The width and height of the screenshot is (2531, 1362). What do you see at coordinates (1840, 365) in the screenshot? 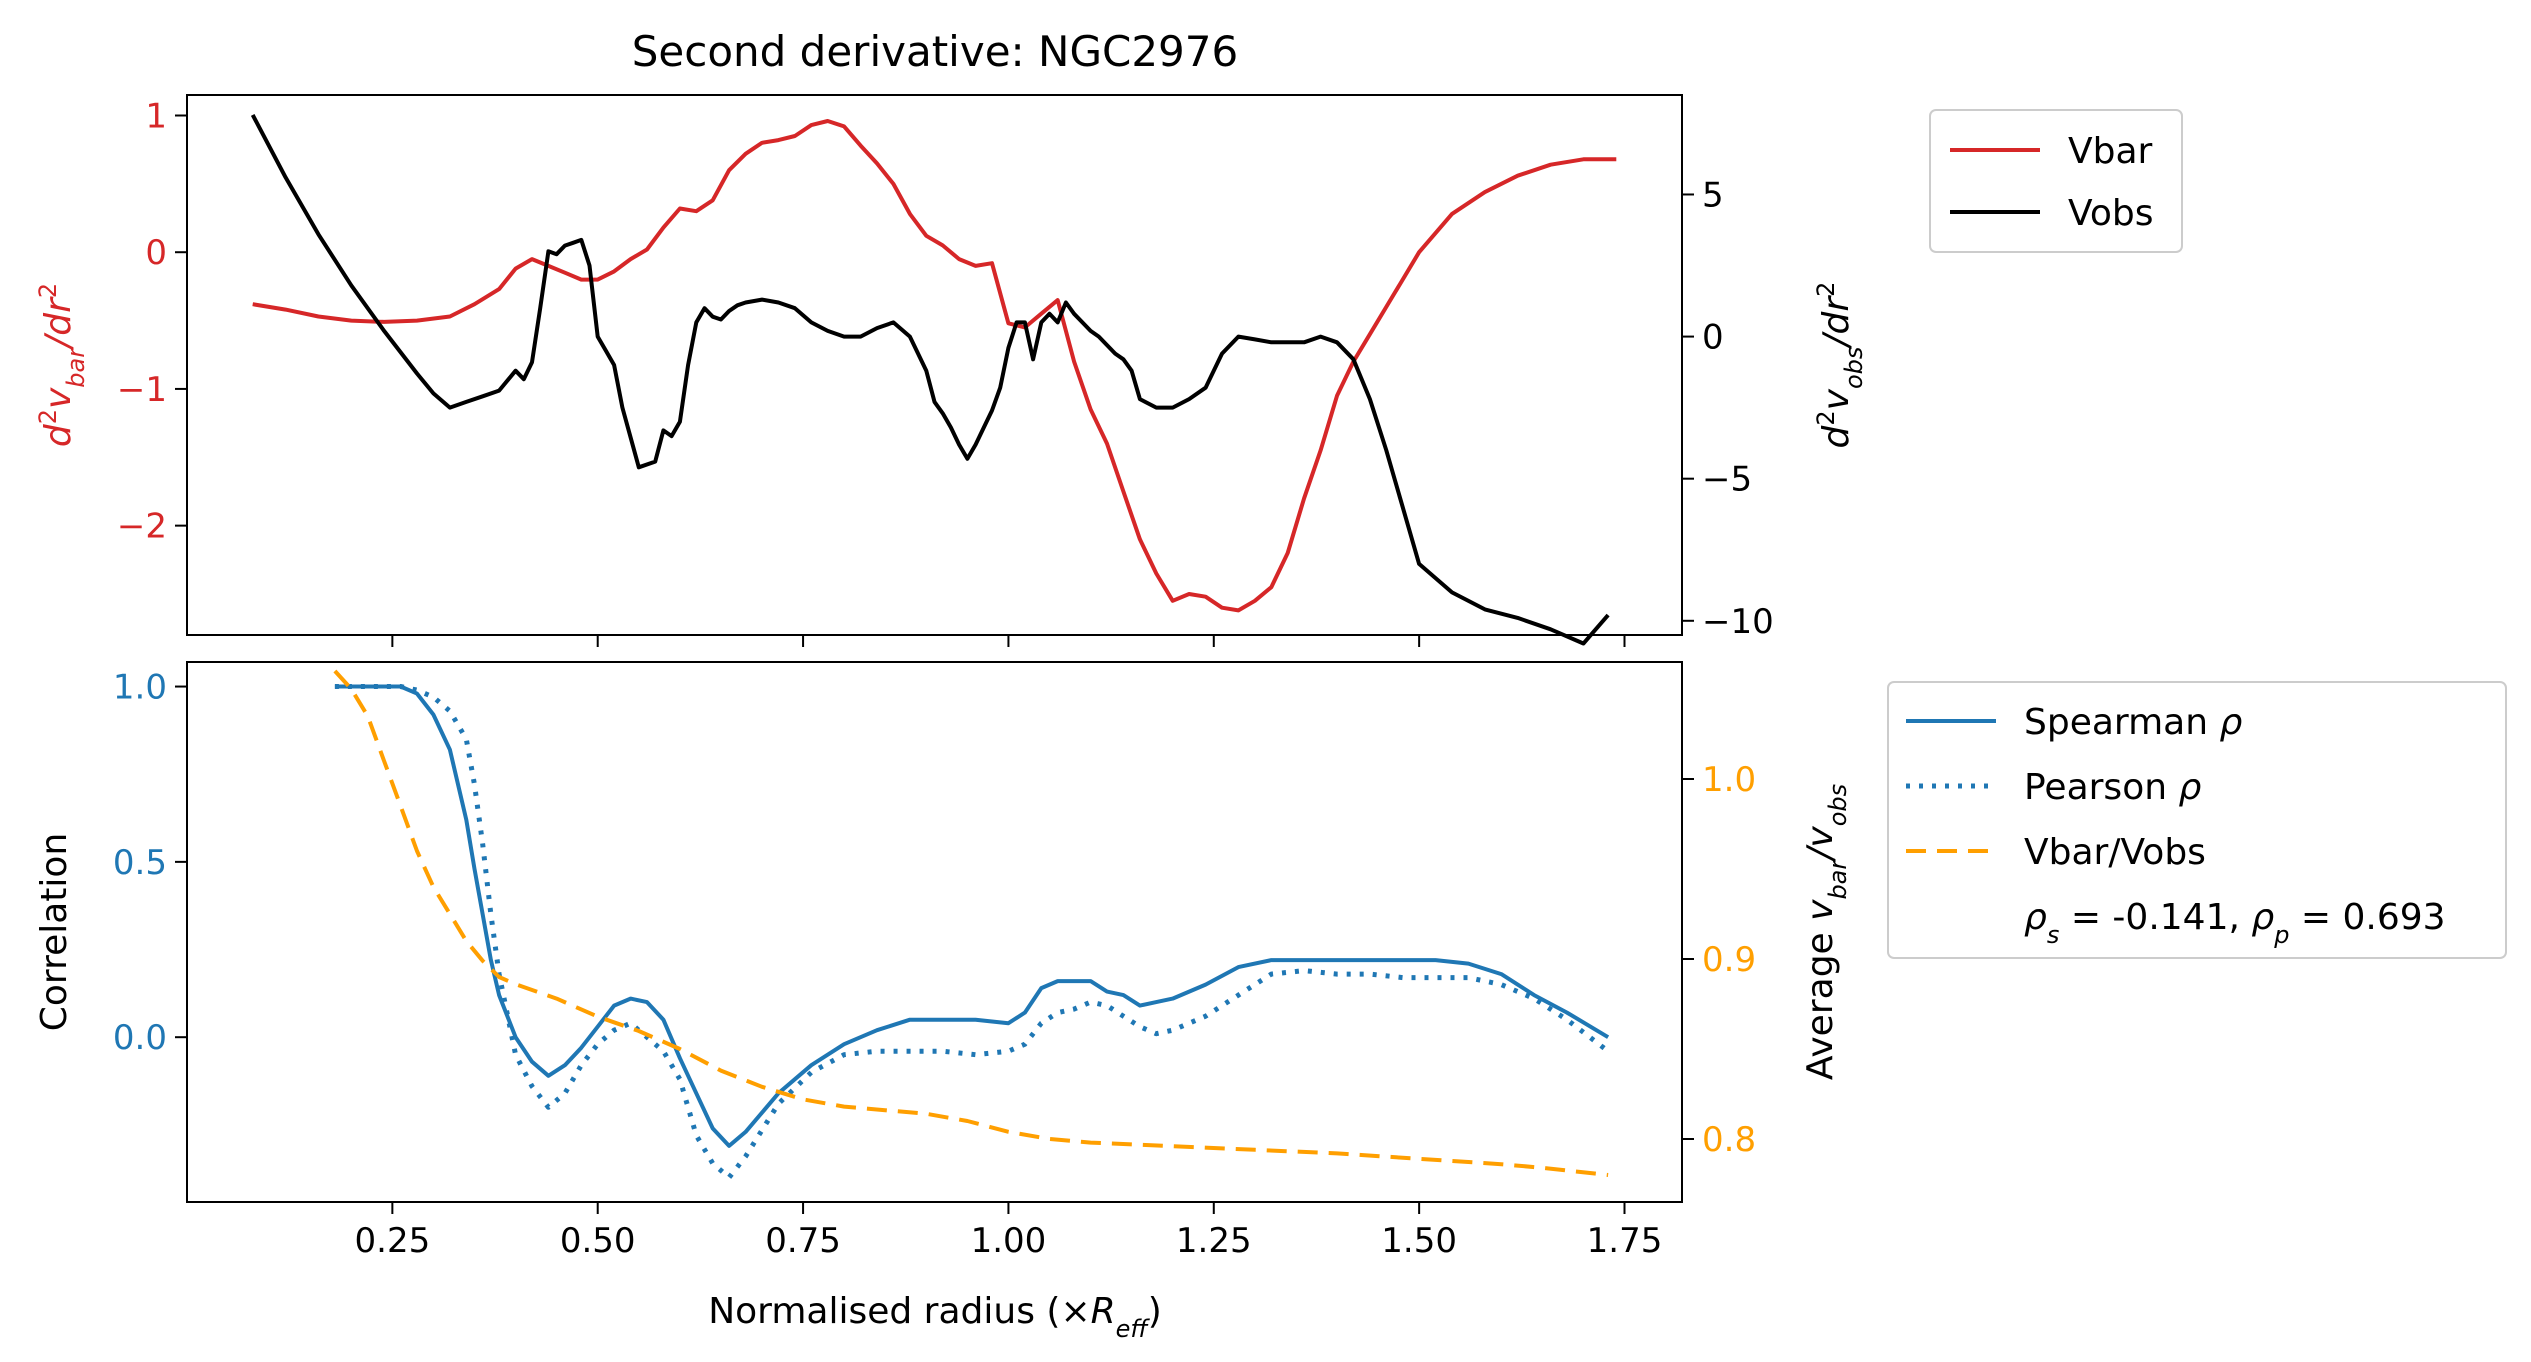
I see `top-y-right-axis-label: d2vobs/dr2` at bounding box center [1840, 365].